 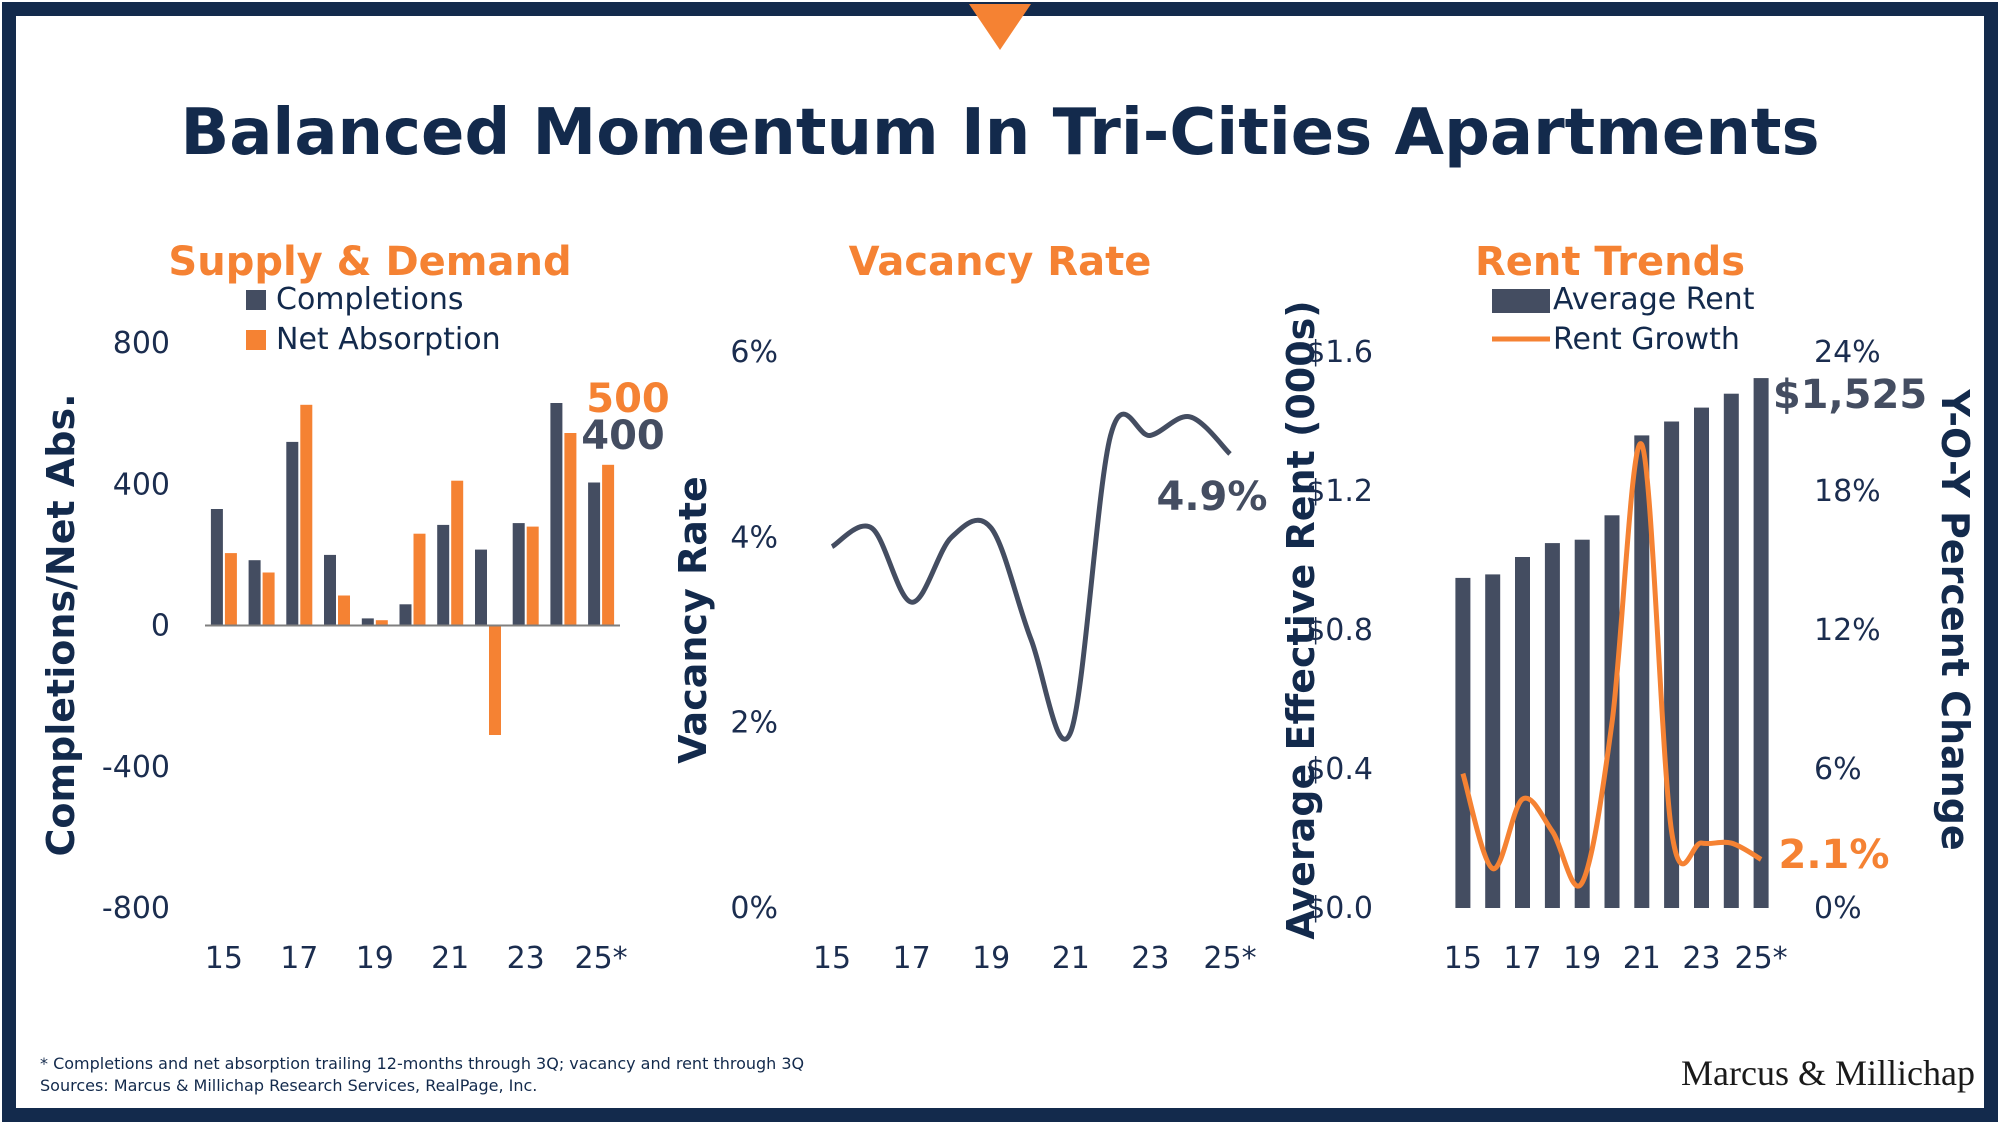 What do you see at coordinates (1847, 352) in the screenshot?
I see `y2-tick-label: 24%` at bounding box center [1847, 352].